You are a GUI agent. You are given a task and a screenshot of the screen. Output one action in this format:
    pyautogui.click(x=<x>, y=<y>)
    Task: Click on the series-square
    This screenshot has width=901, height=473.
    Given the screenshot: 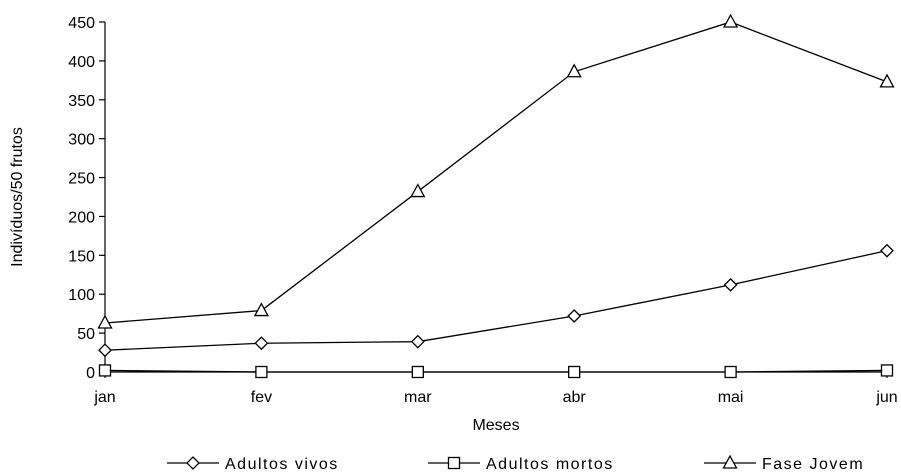 What is the action you would take?
    pyautogui.click(x=496, y=371)
    